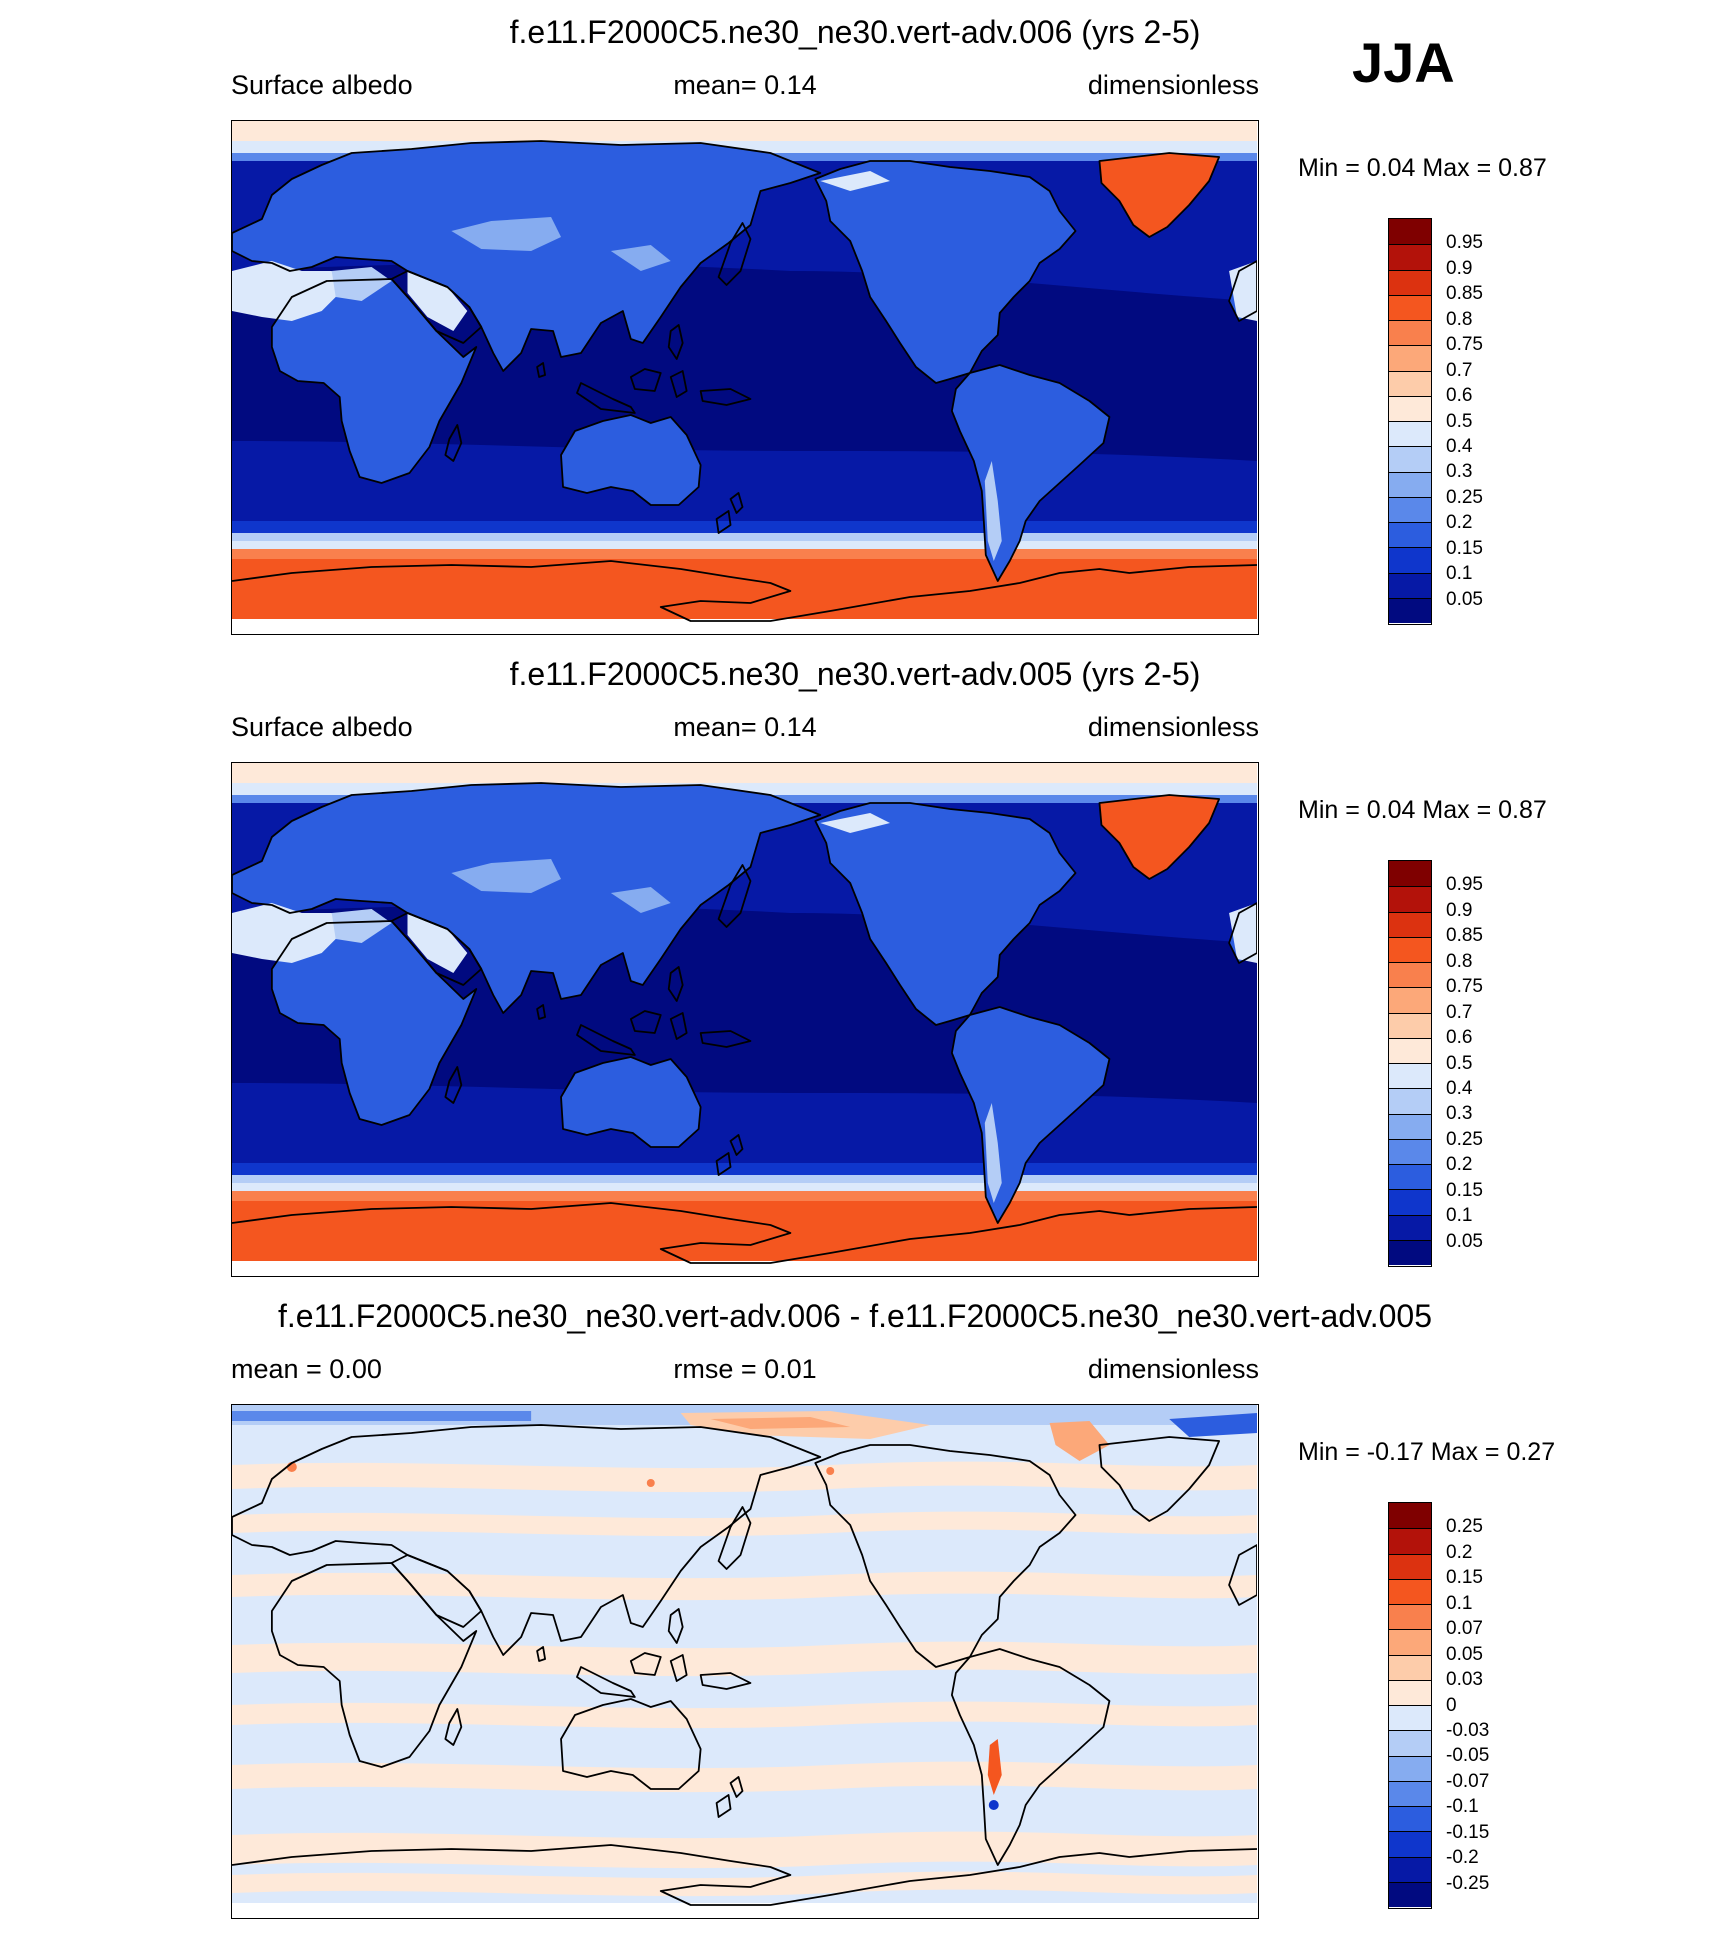 The width and height of the screenshot is (1710, 1953). I want to click on colorbar-tick-label: -0.05, so click(1468, 1756).